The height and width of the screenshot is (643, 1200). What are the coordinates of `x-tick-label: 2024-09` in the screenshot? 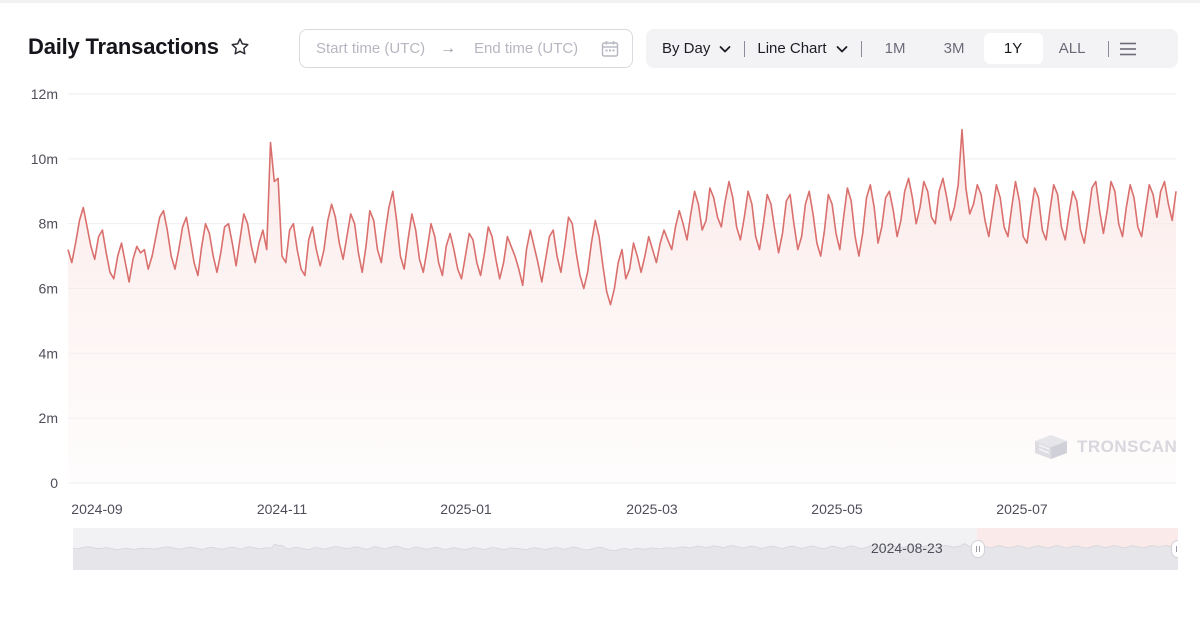 It's located at (97, 509).